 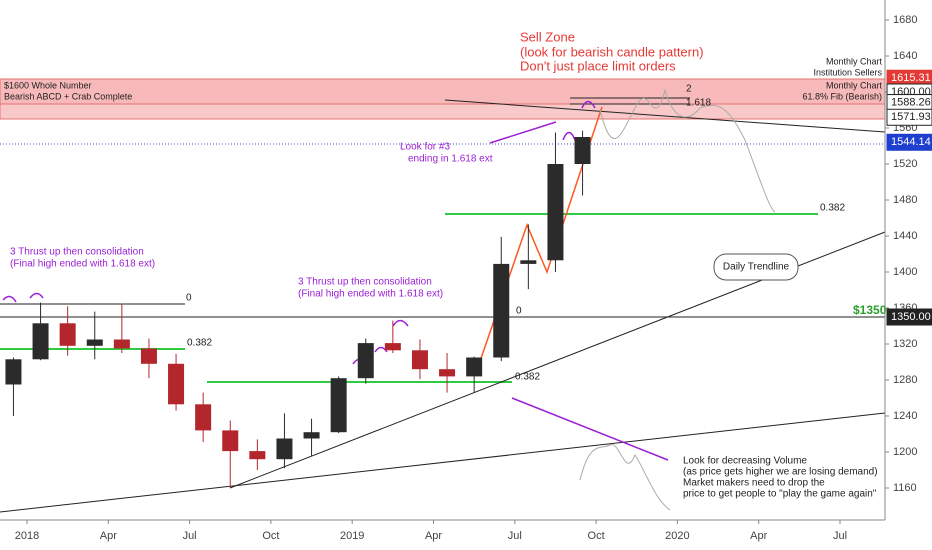 I want to click on fib: 1.618, so click(x=698, y=103).